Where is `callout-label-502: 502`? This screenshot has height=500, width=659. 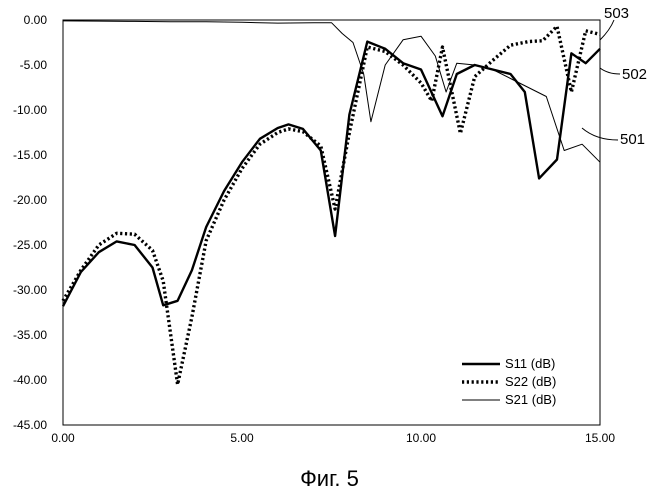
callout-label-502: 502 is located at coordinates (634, 74).